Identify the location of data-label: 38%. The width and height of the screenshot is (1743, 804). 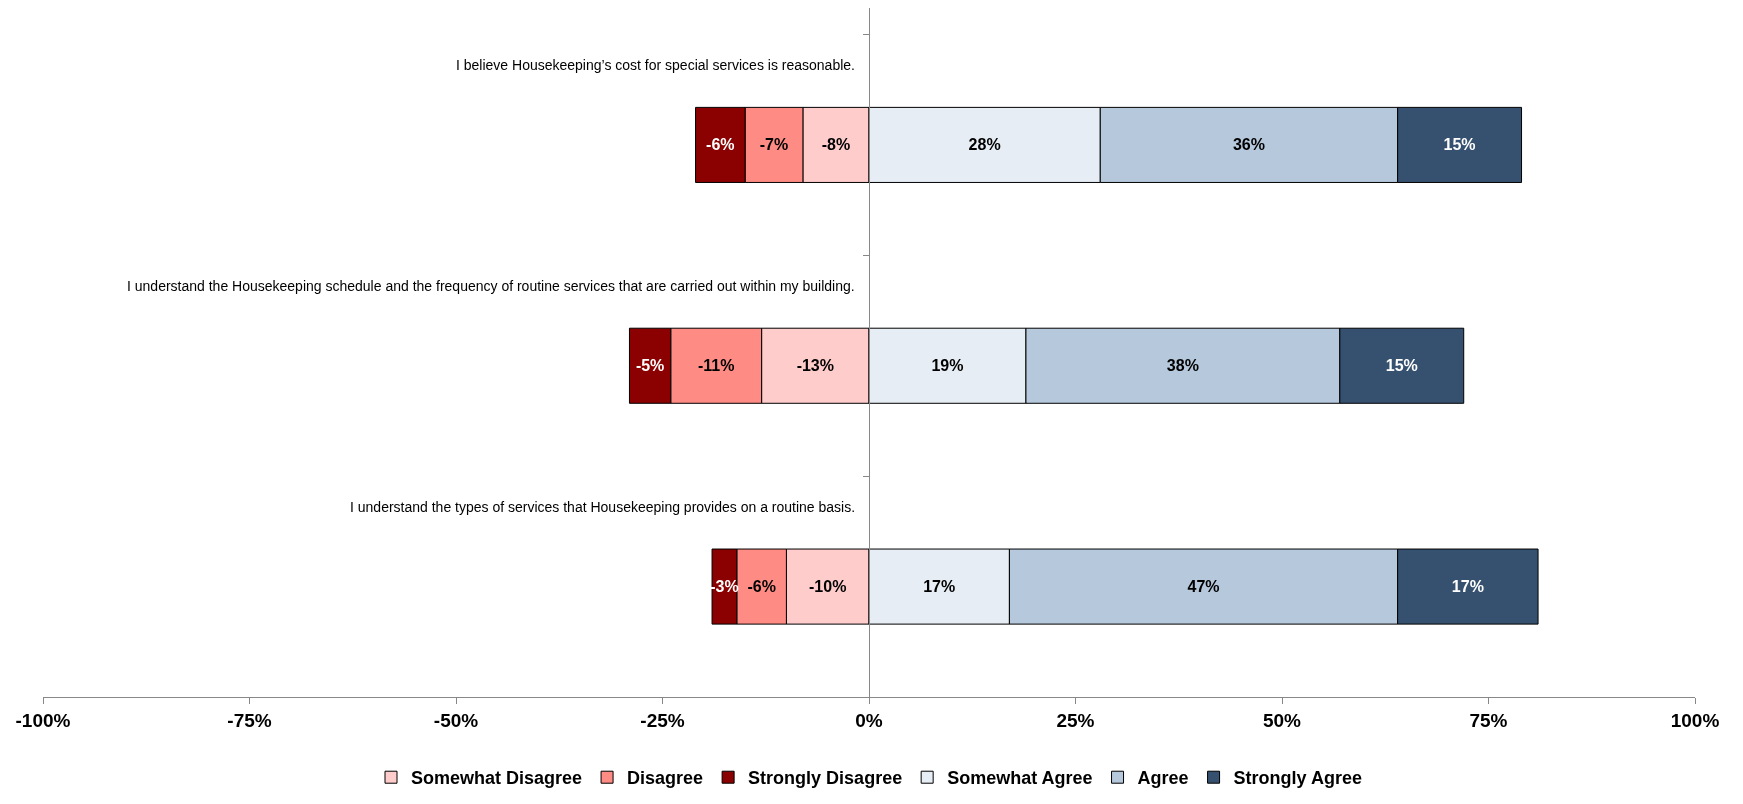
(1182, 366).